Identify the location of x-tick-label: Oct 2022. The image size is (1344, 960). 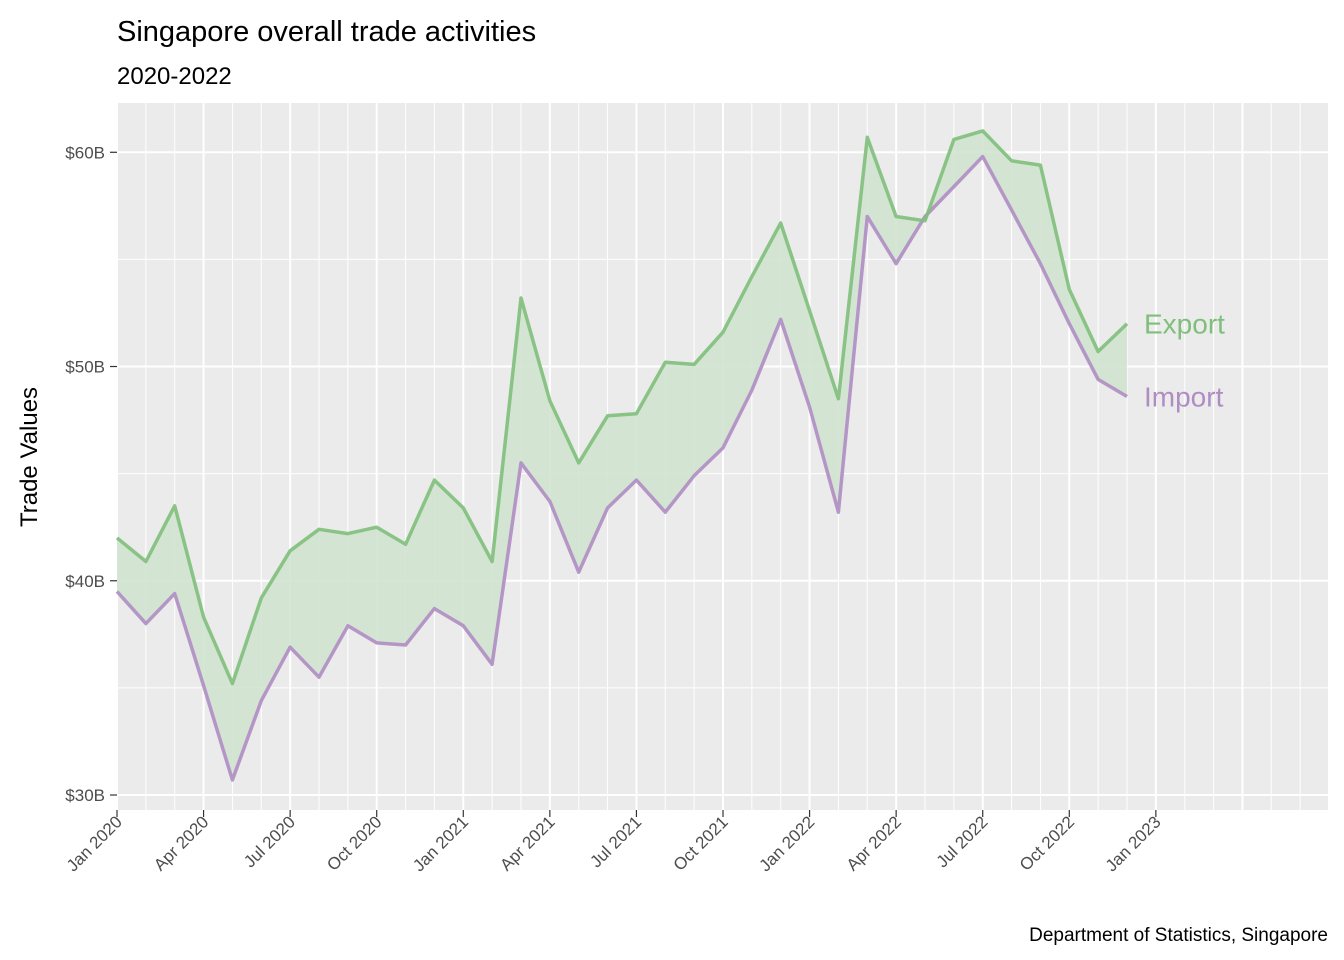
(1047, 843).